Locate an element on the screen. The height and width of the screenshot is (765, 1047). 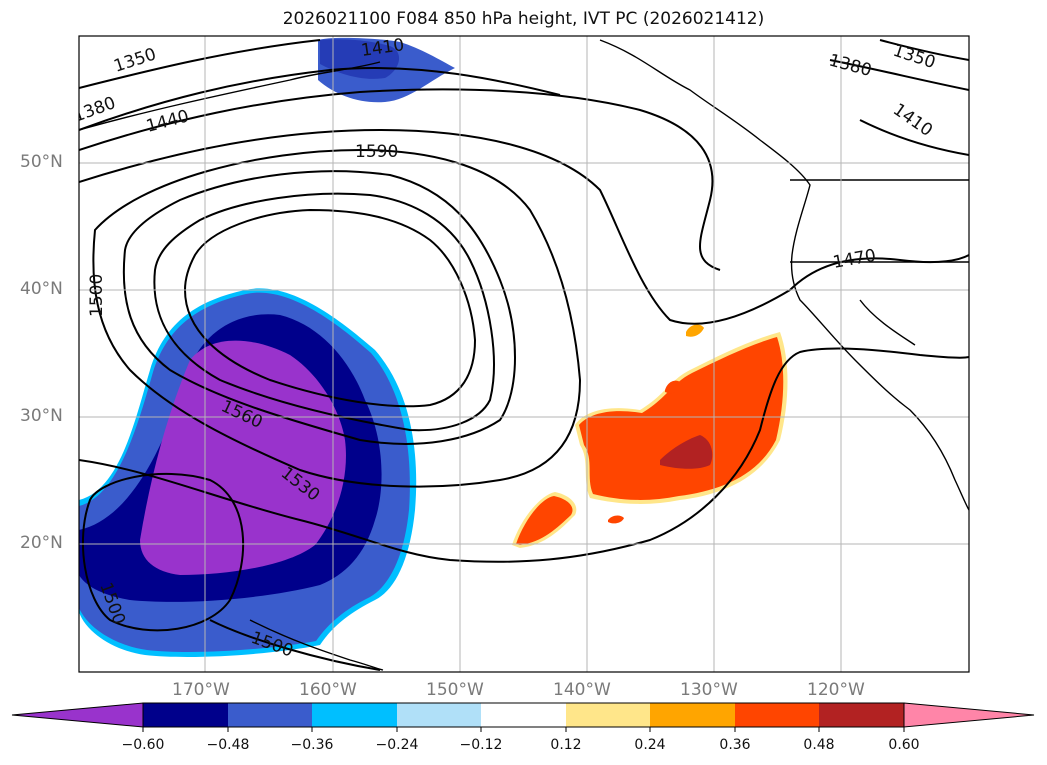
lon-label: 140°W is located at coordinates (582, 690).